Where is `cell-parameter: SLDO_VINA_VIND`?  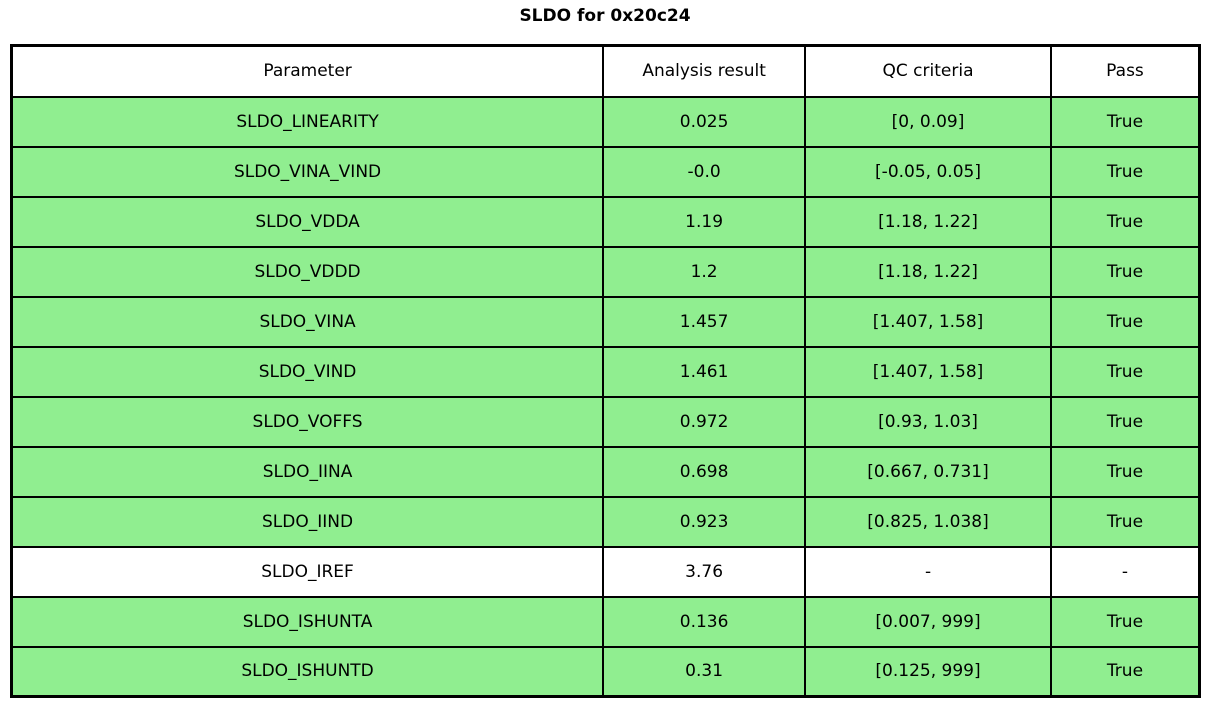 cell-parameter: SLDO_VINA_VIND is located at coordinates (307, 171).